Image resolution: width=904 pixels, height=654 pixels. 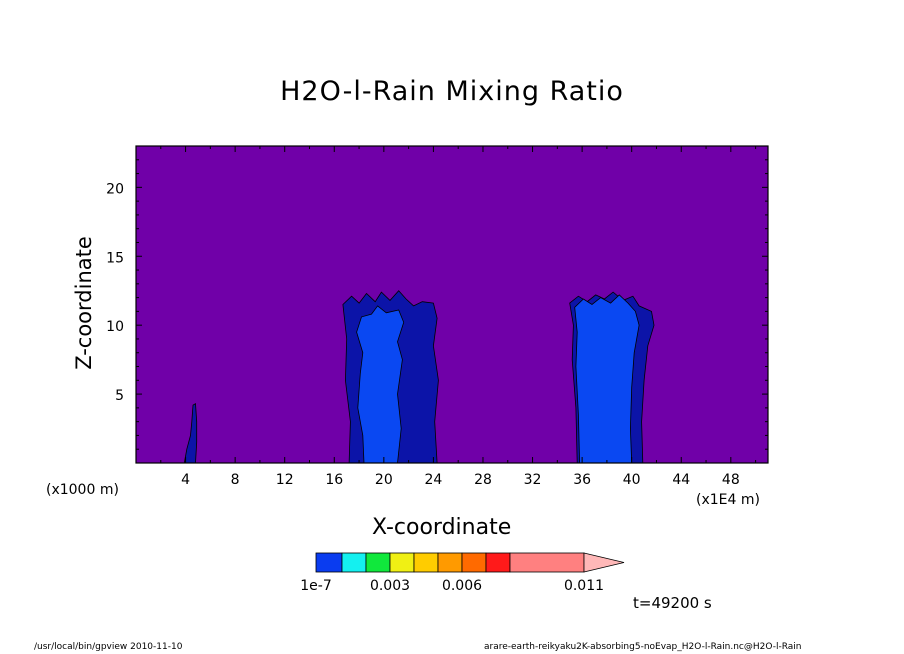 What do you see at coordinates (728, 500) in the screenshot?
I see `x-axis-unit-right: (x1E4 m)` at bounding box center [728, 500].